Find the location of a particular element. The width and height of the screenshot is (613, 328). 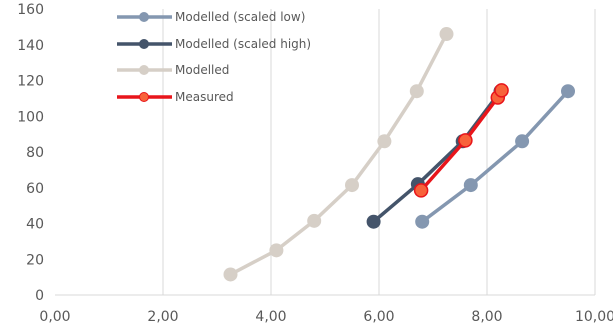

x-tick-label: 10,00 is located at coordinates (594, 317).